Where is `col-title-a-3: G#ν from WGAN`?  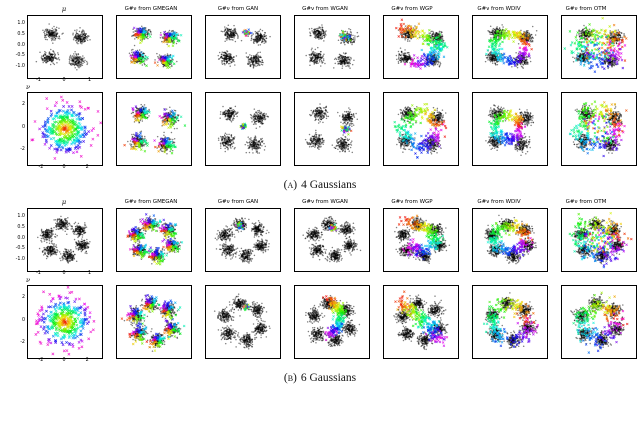 col-title-a-3: G#ν from WGAN is located at coordinates (325, 9).